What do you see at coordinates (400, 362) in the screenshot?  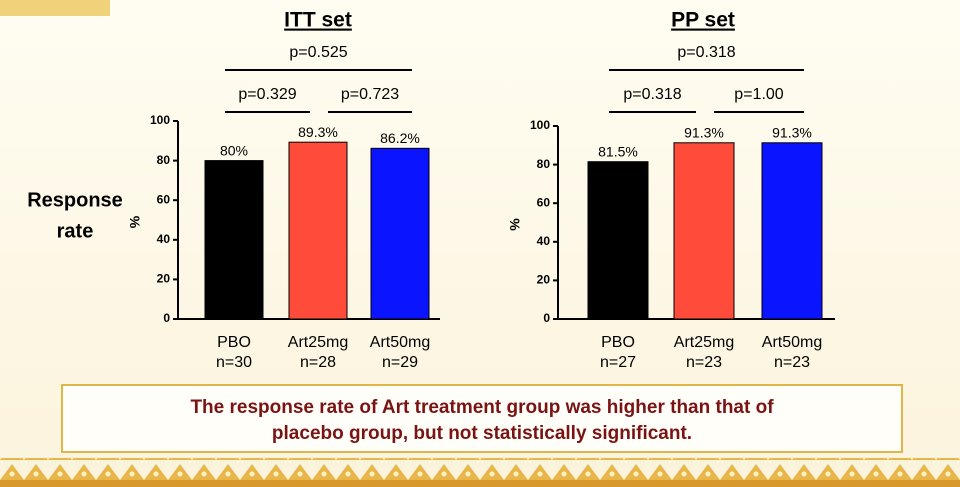 I see `n-label: n=29` at bounding box center [400, 362].